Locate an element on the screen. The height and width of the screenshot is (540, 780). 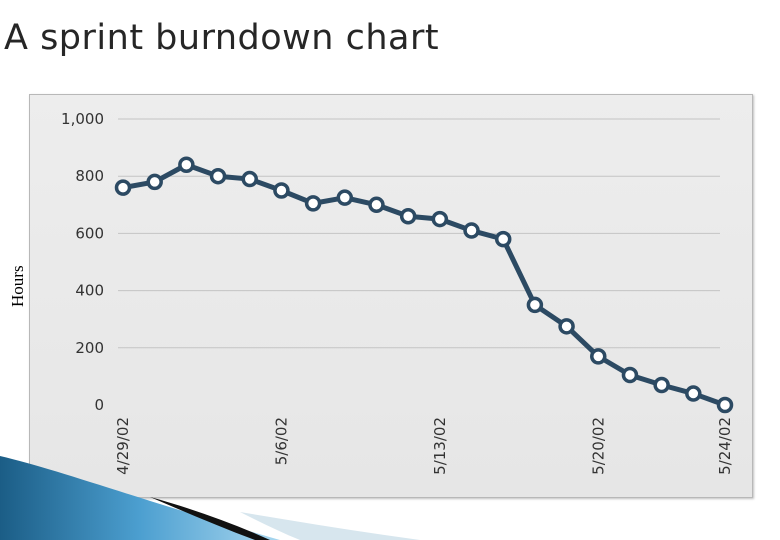
y-tick-label: 400 is located at coordinates (89, 291).